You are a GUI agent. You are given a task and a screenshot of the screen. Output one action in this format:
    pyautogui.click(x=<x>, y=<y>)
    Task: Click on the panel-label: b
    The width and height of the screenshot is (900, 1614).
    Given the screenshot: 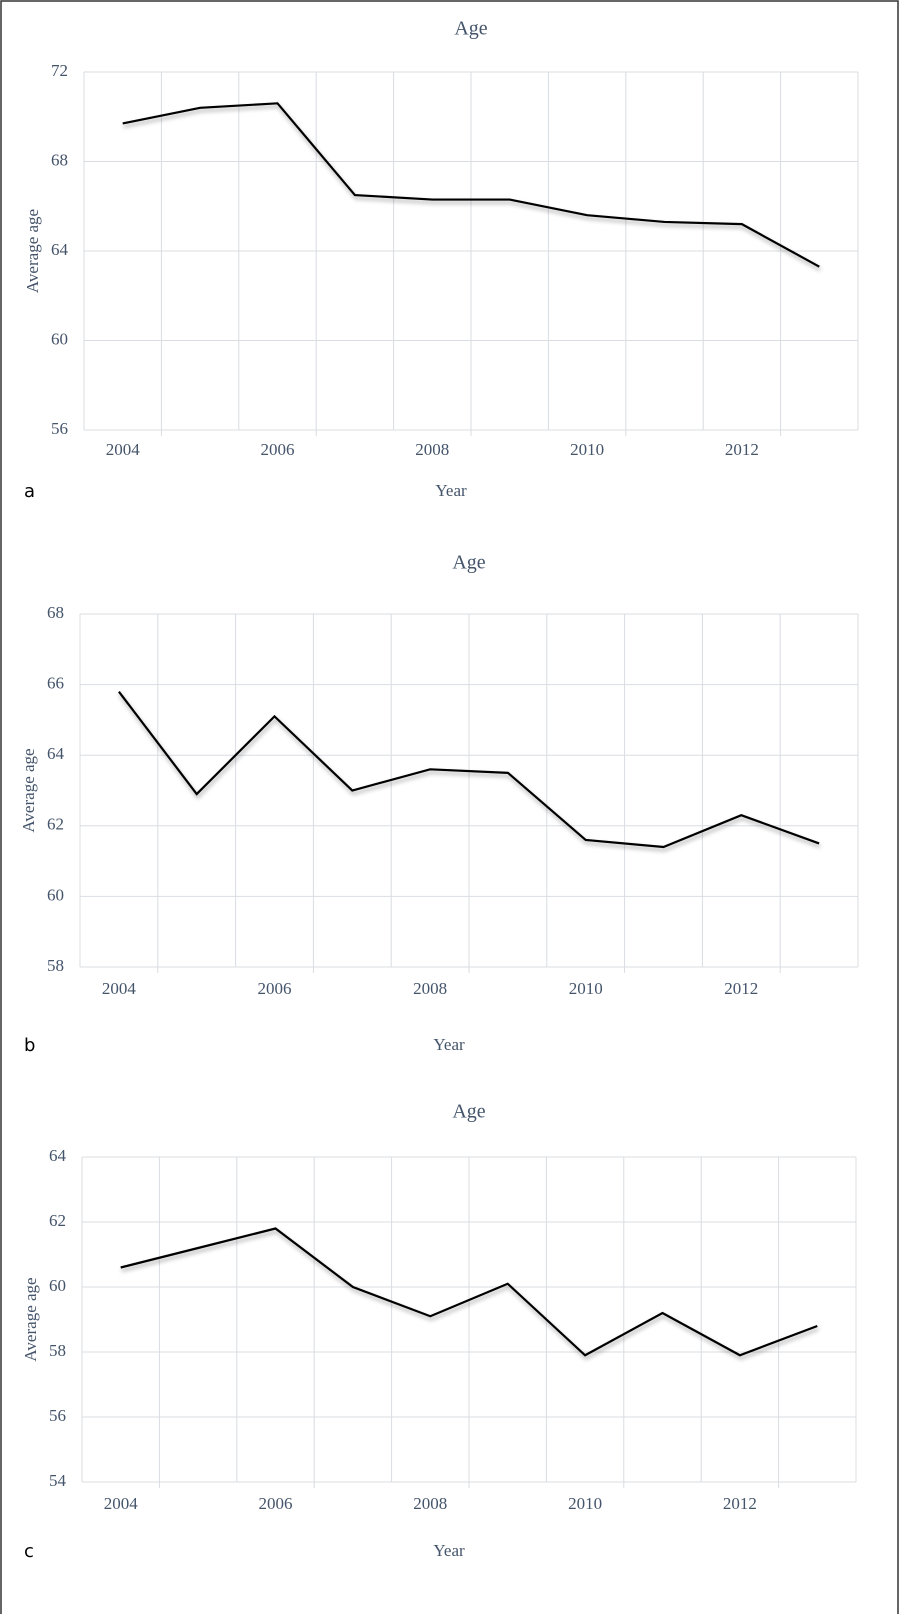 What is the action you would take?
    pyautogui.click(x=29, y=1045)
    